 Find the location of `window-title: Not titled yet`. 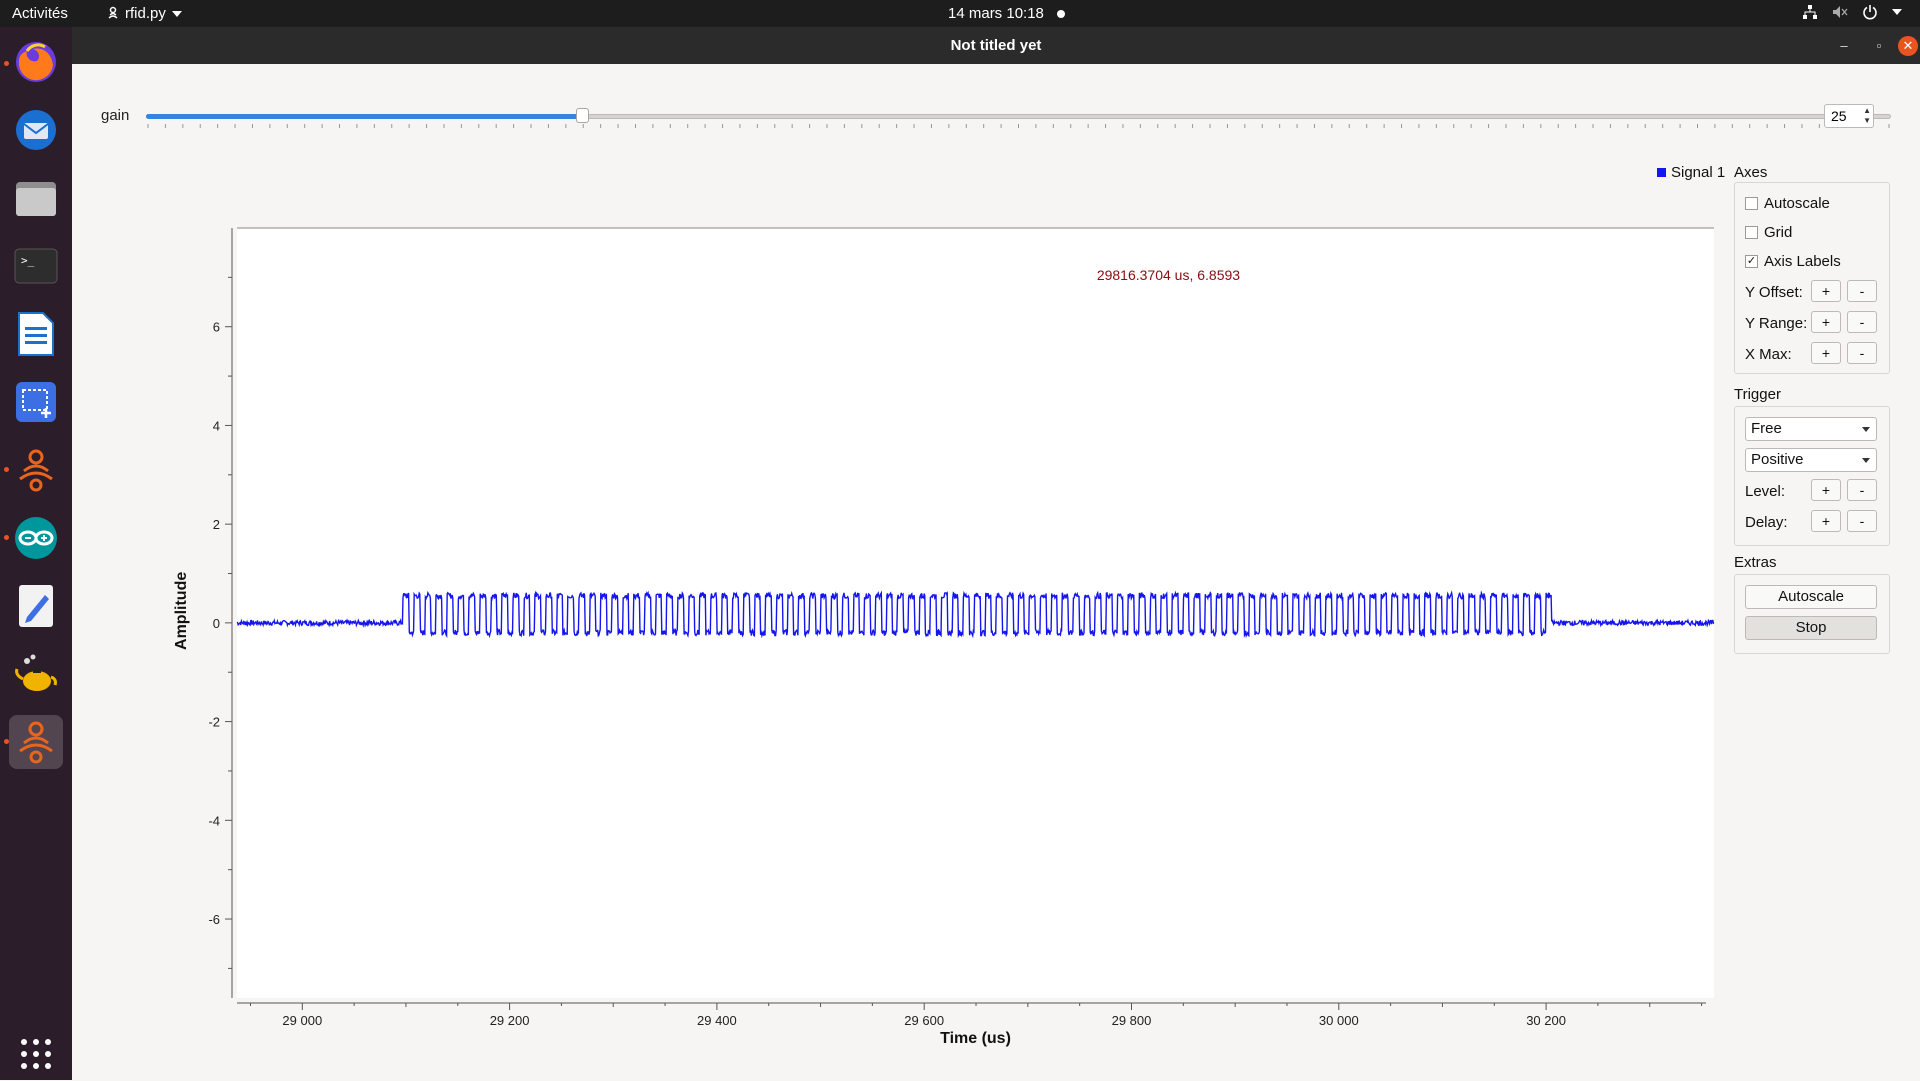

window-title: Not titled yet is located at coordinates (996, 45).